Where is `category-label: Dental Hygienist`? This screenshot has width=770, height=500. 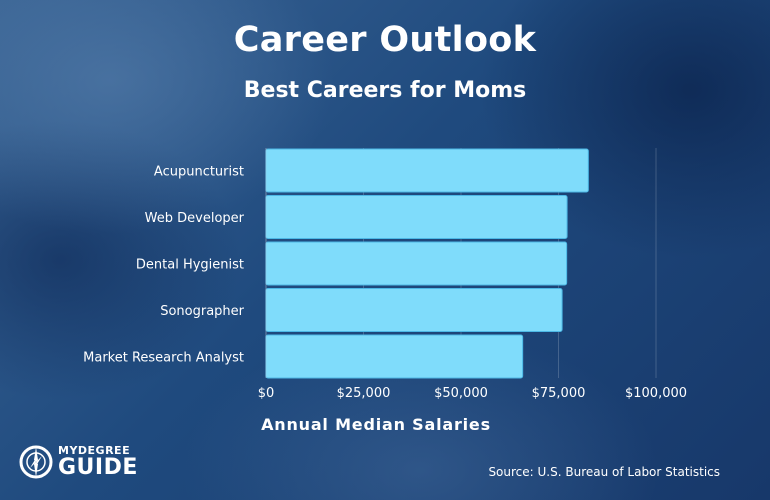 category-label: Dental Hygienist is located at coordinates (190, 265).